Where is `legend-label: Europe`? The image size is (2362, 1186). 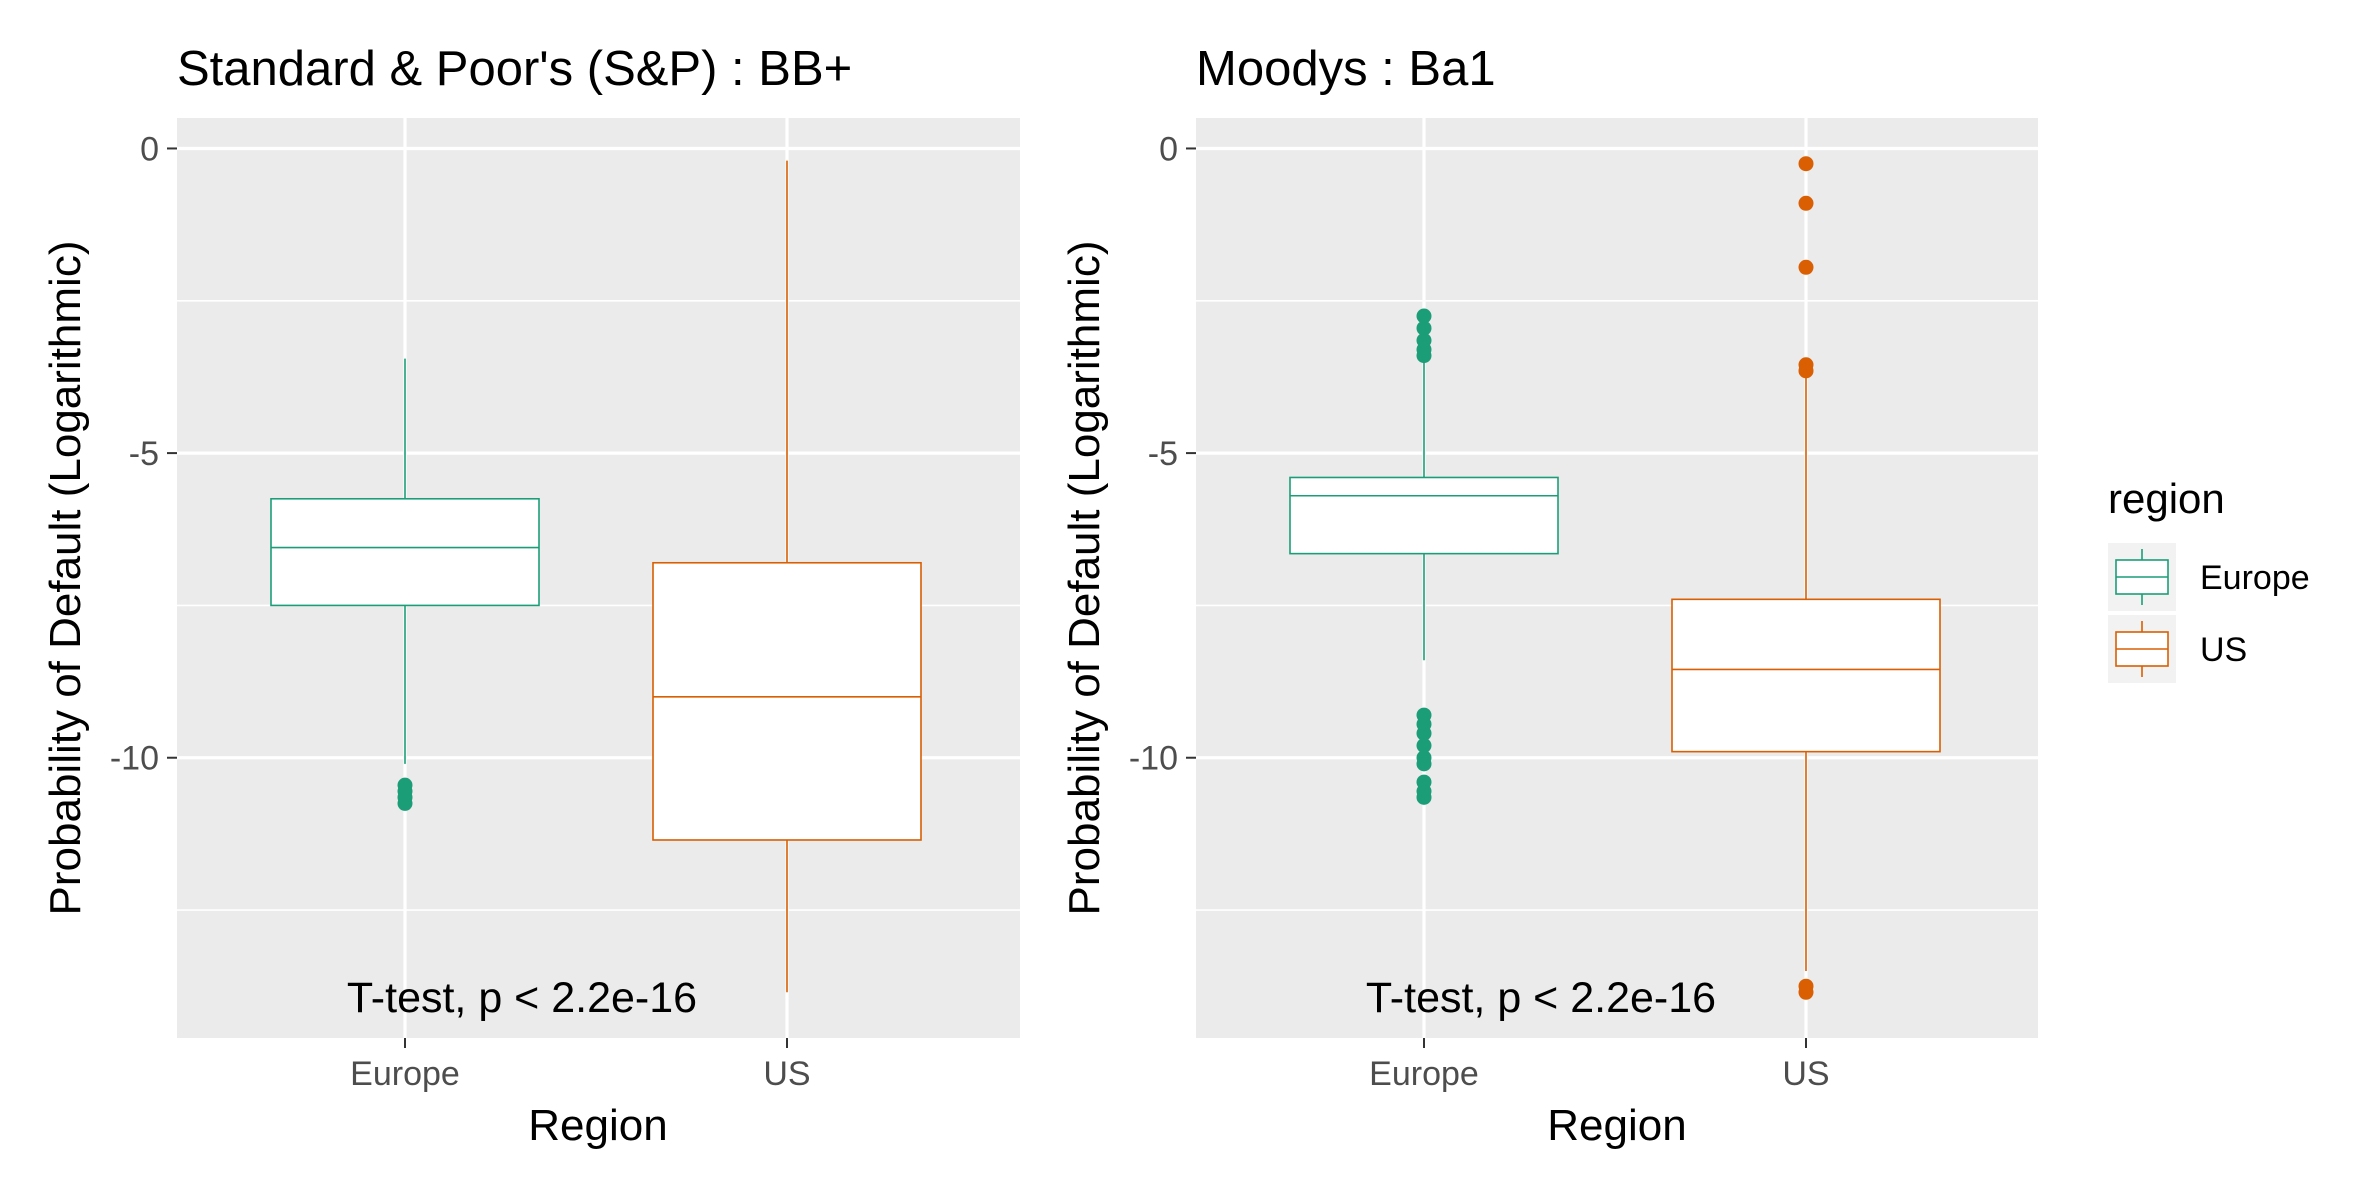 legend-label: Europe is located at coordinates (2255, 578).